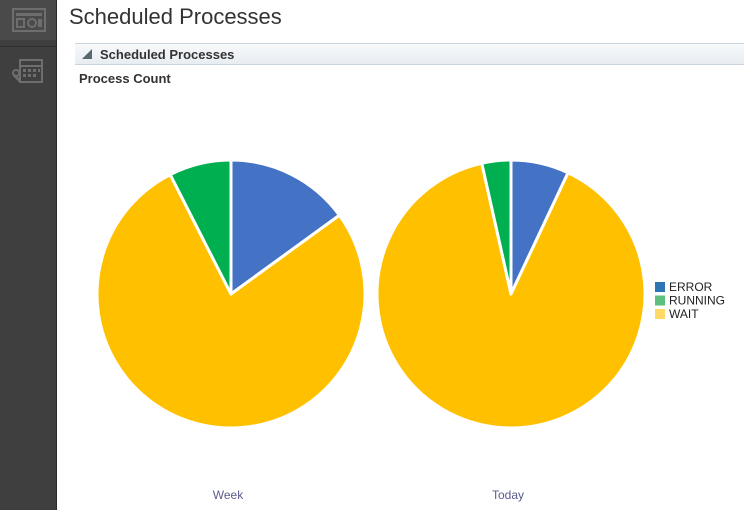 The height and width of the screenshot is (515, 744). What do you see at coordinates (508, 495) in the screenshot?
I see `pie-label-today: Today` at bounding box center [508, 495].